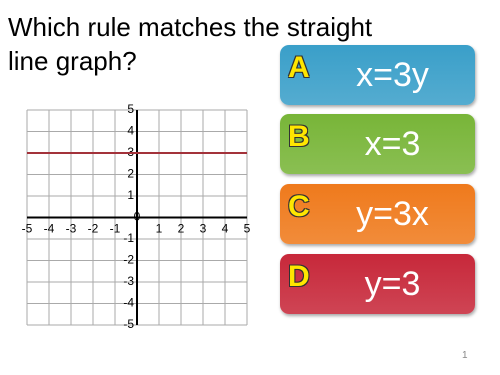 This screenshot has width=500, height=375. What do you see at coordinates (299, 276) in the screenshot?
I see `option-letter: D` at bounding box center [299, 276].